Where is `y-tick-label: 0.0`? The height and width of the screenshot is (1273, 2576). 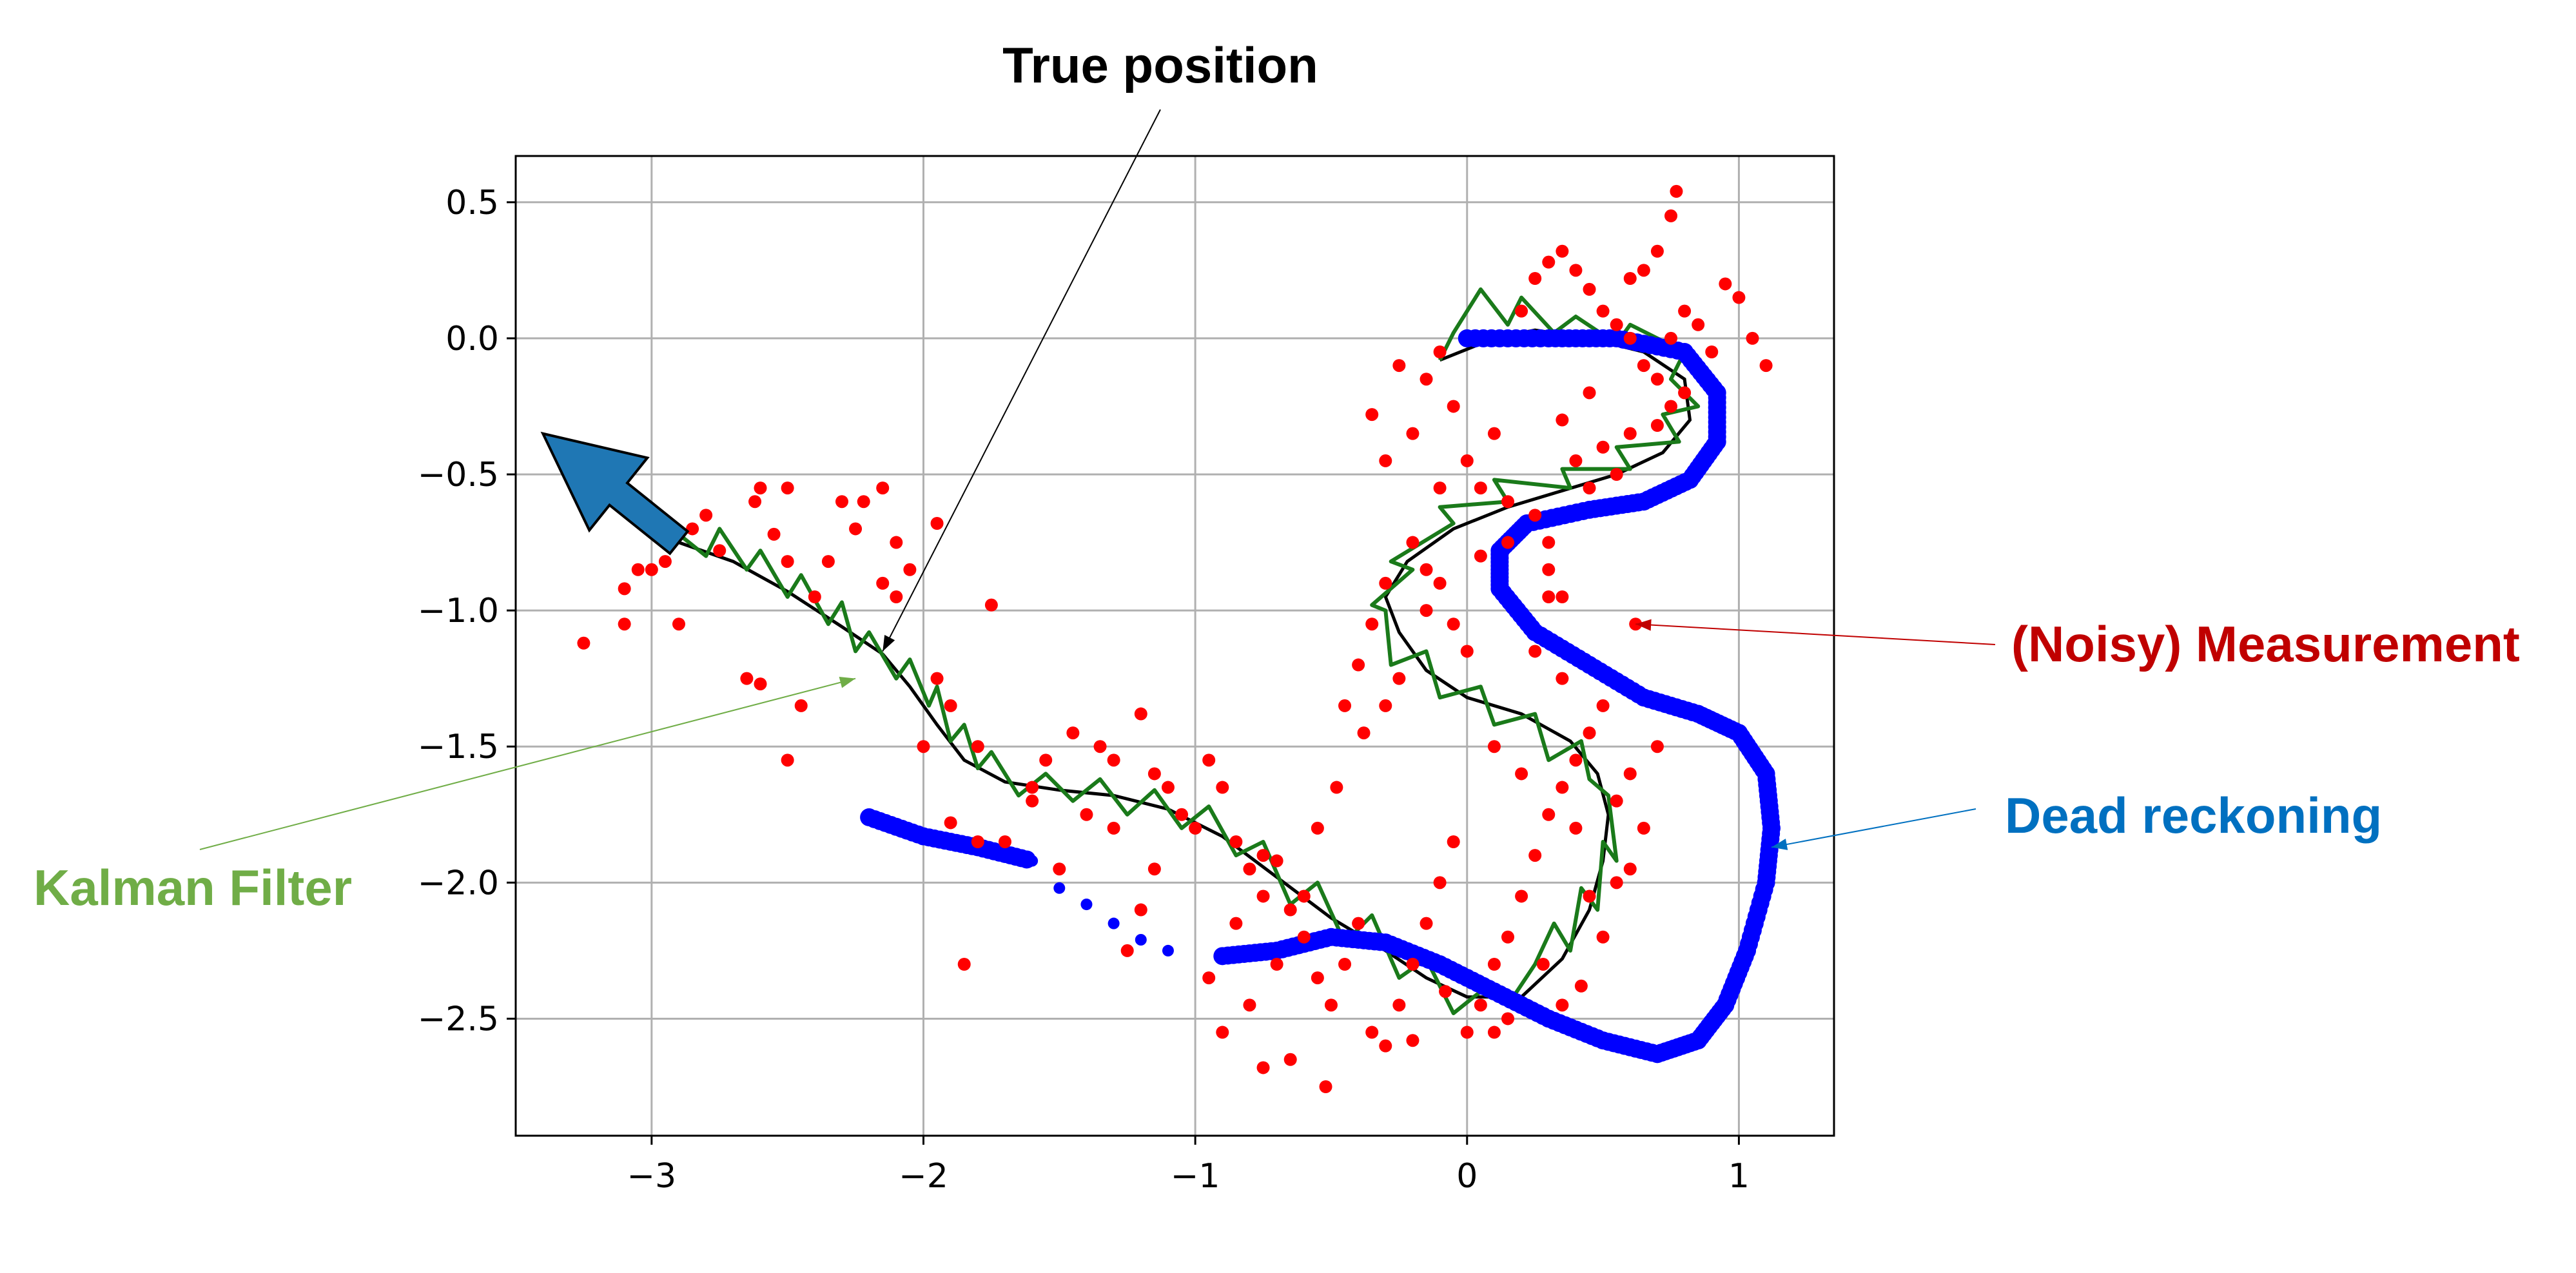
y-tick-label: 0.0 is located at coordinates (472, 339).